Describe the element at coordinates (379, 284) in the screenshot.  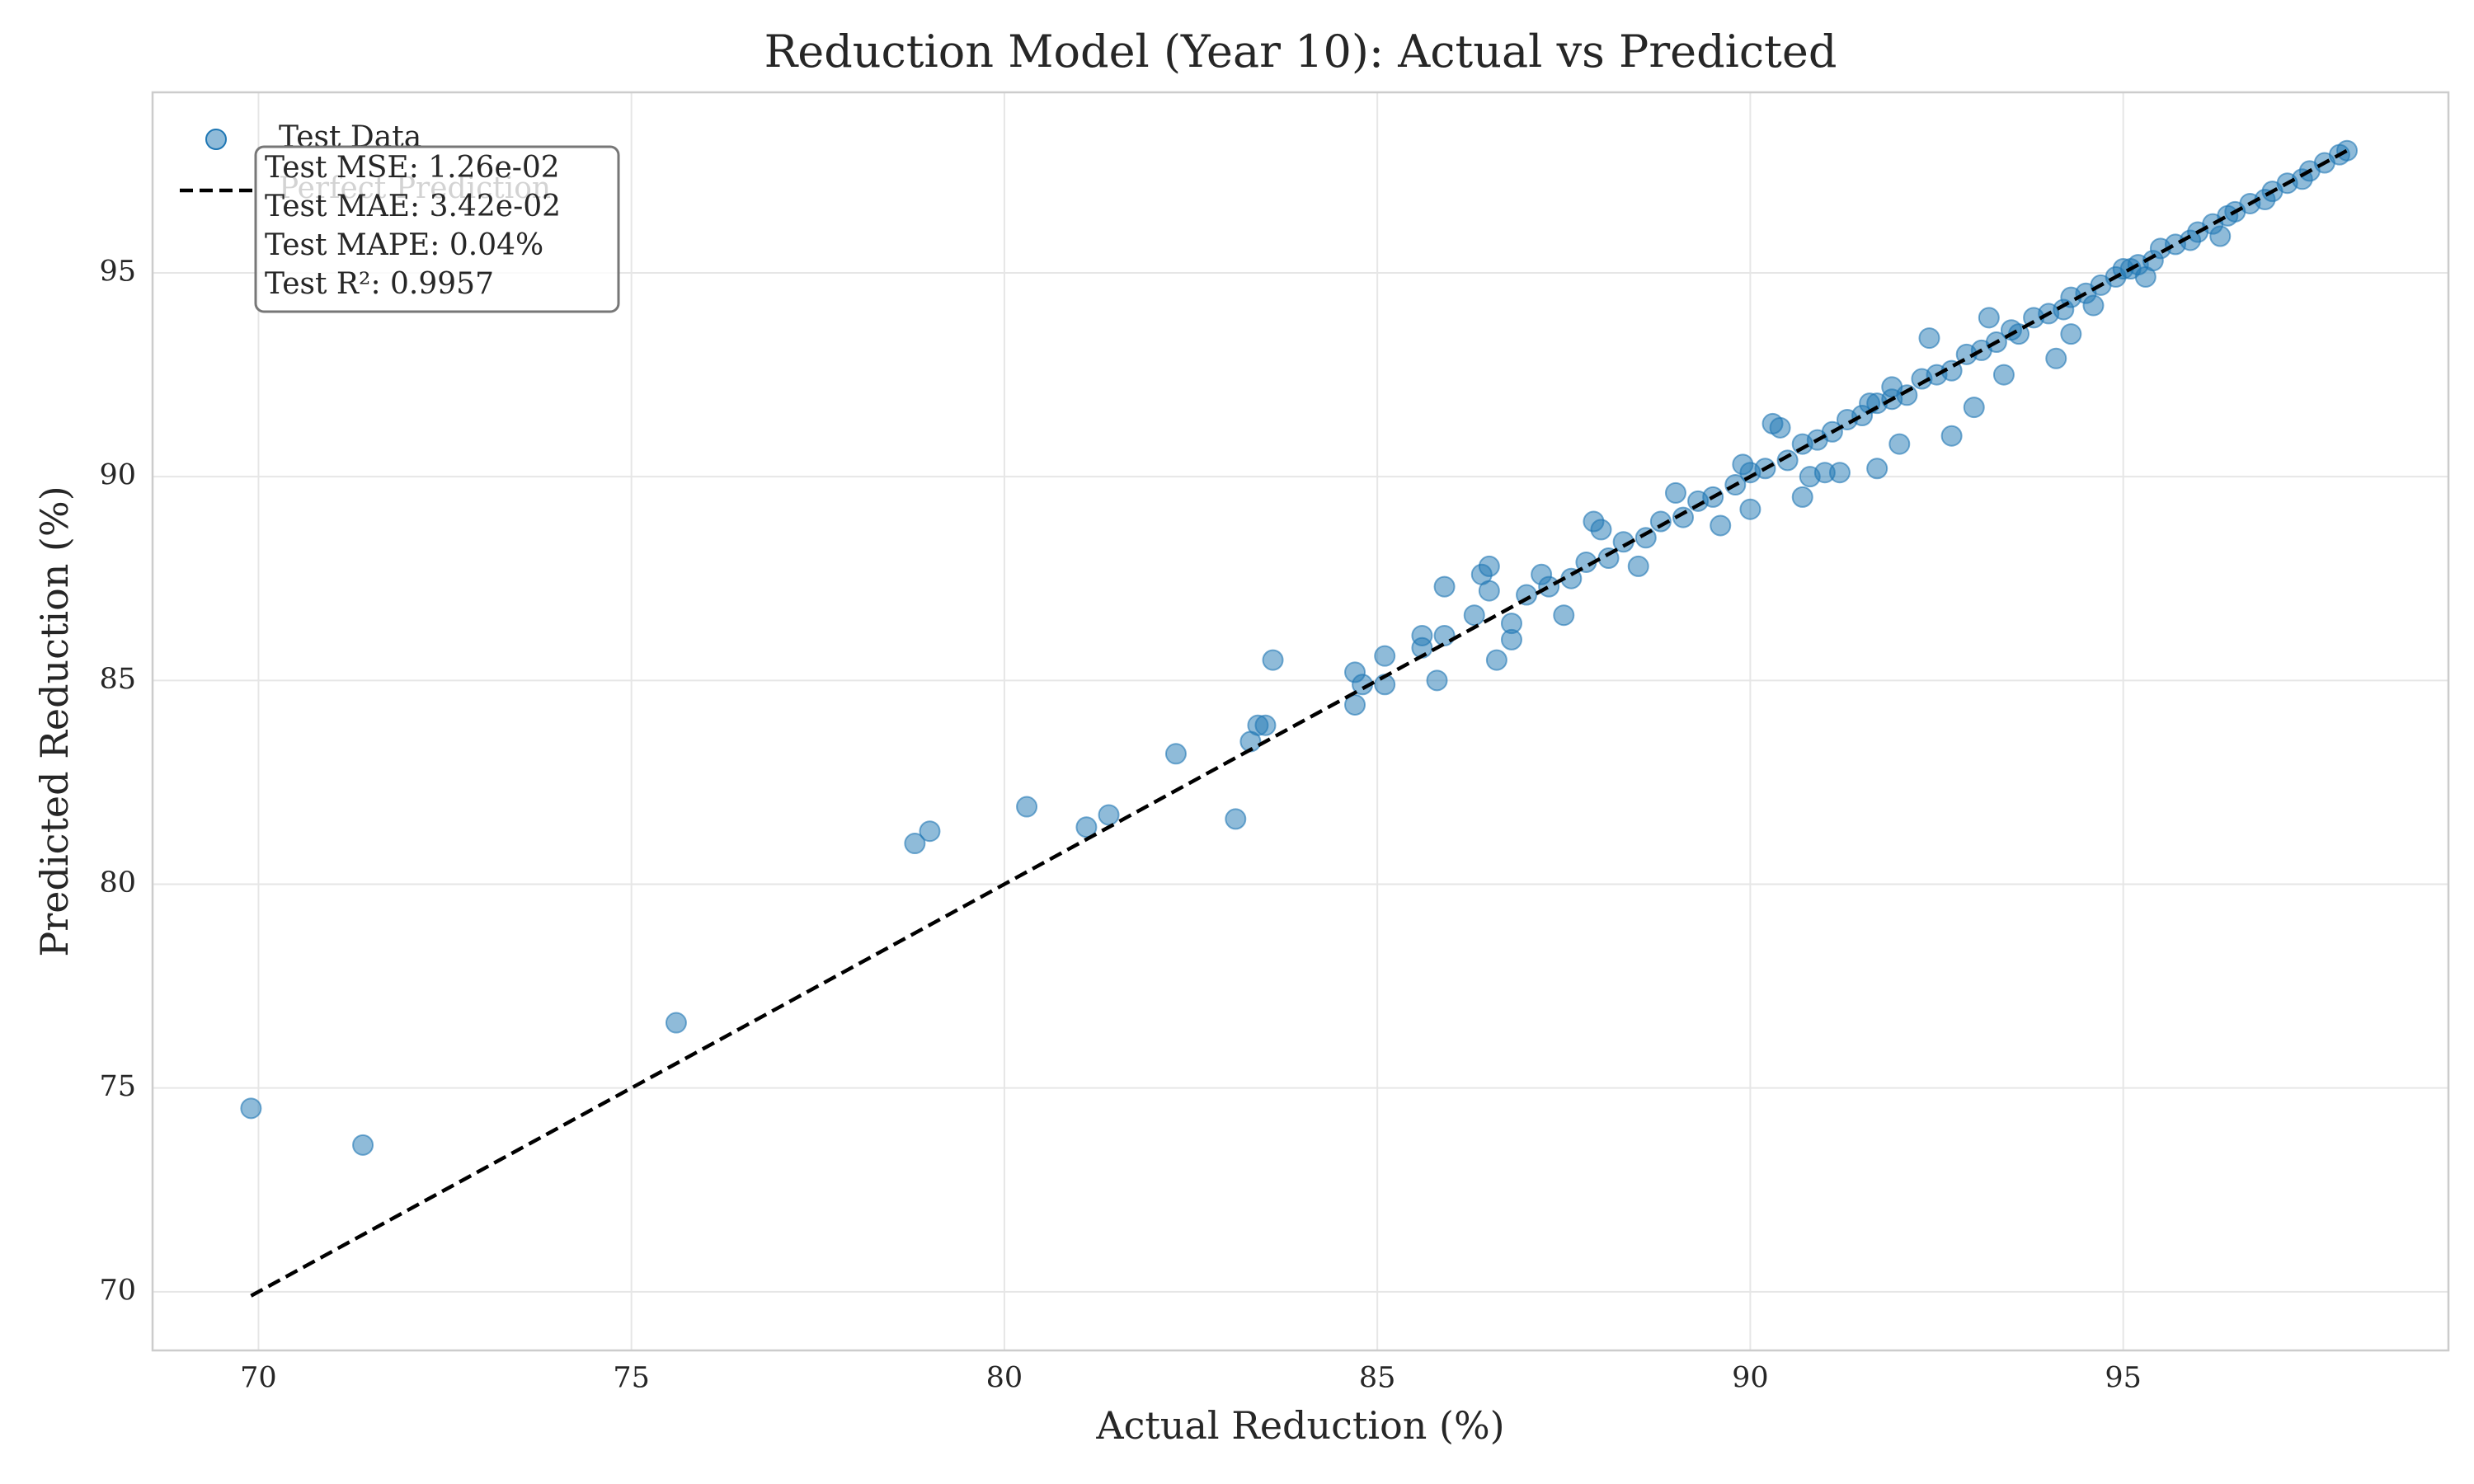
I see `stats-text: Test R²: 0.9957` at that location.